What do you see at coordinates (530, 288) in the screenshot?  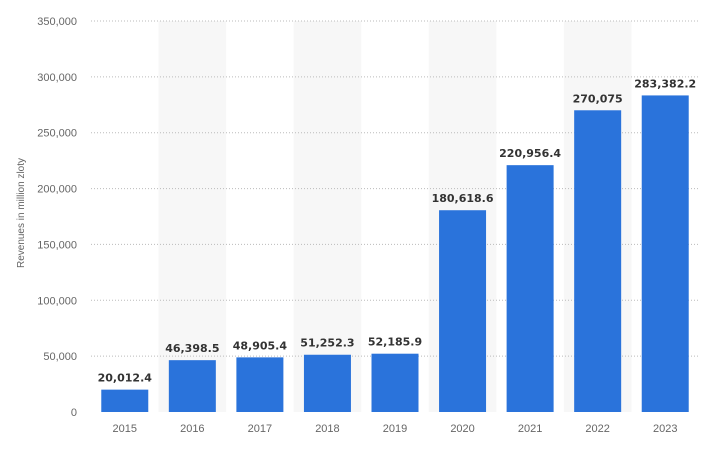 I see `bar-2021` at bounding box center [530, 288].